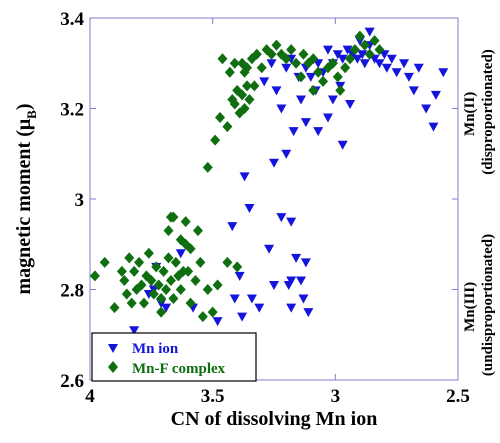  What do you see at coordinates (336, 396) in the screenshot?
I see `x-tick-label: 3` at bounding box center [336, 396].